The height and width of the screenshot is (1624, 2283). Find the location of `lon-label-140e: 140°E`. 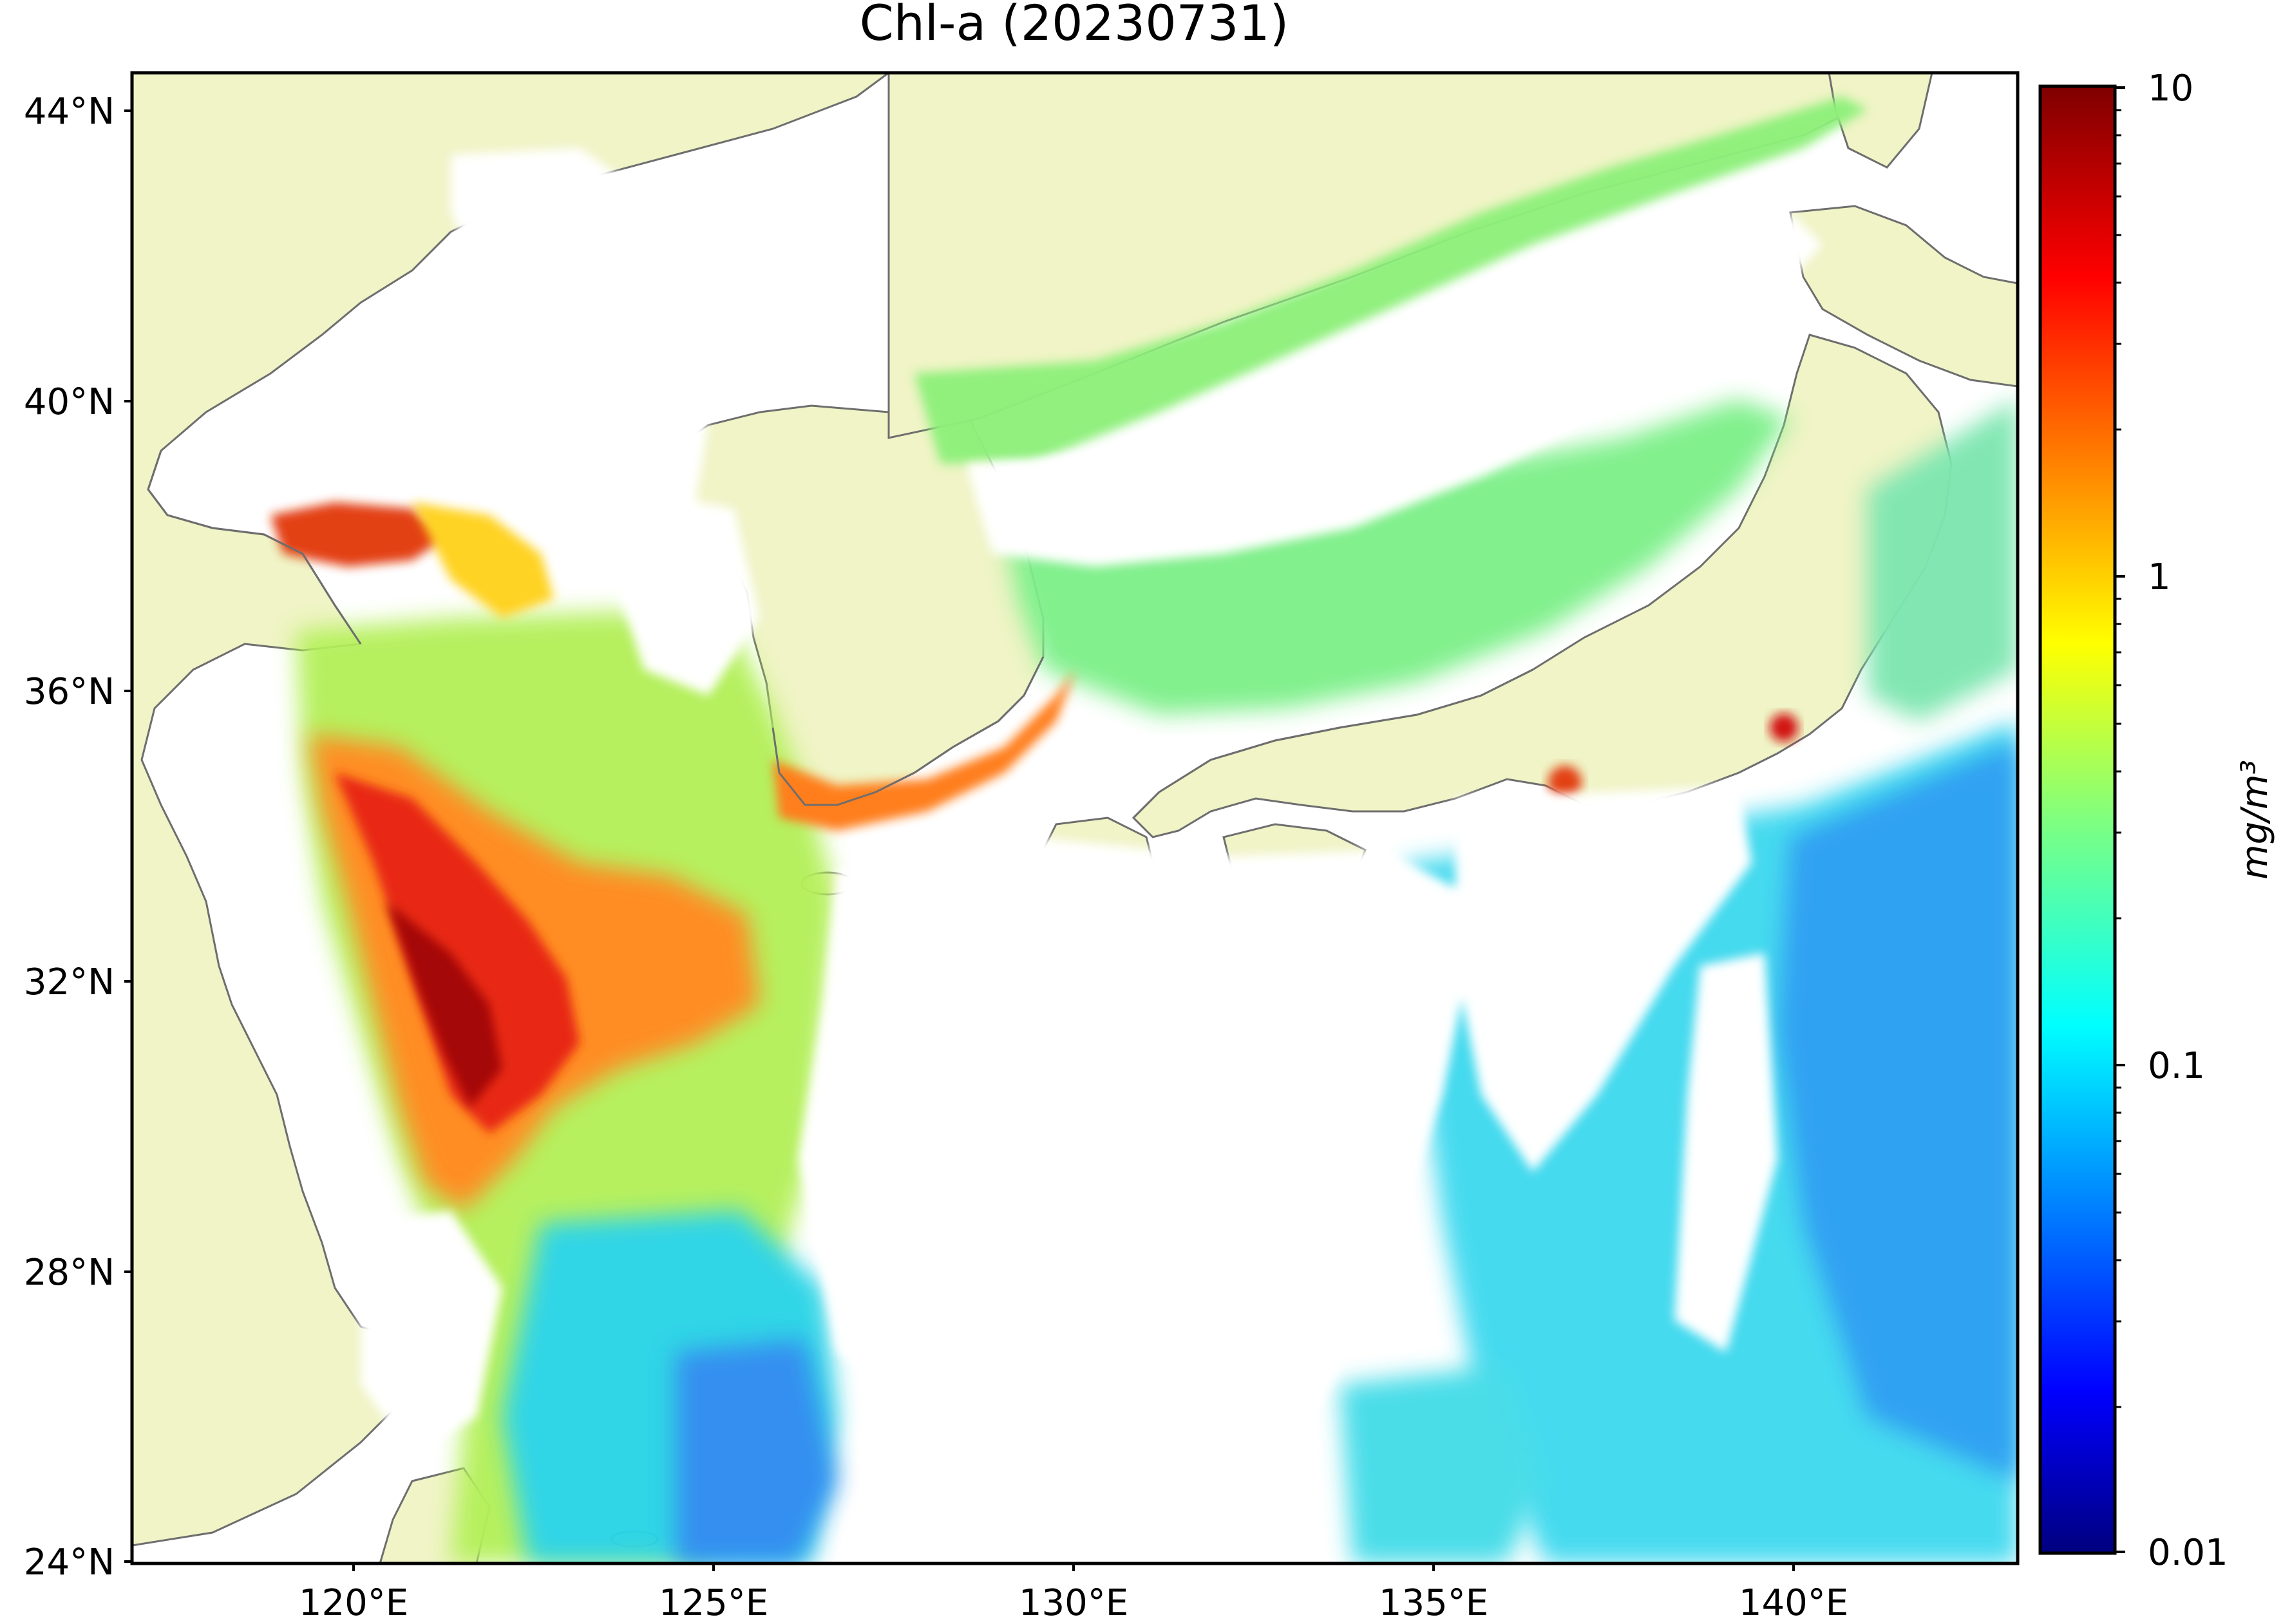

lon-label-140e: 140°E is located at coordinates (1793, 1603).